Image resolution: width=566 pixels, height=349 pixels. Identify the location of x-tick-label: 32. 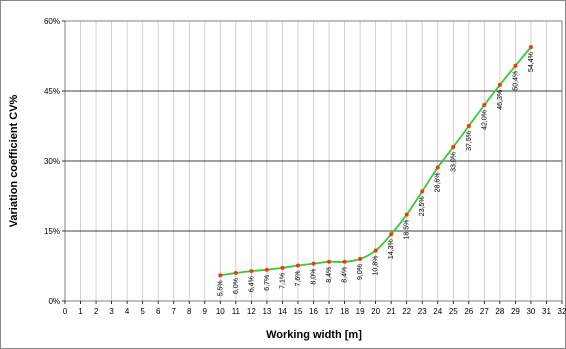
(562, 311).